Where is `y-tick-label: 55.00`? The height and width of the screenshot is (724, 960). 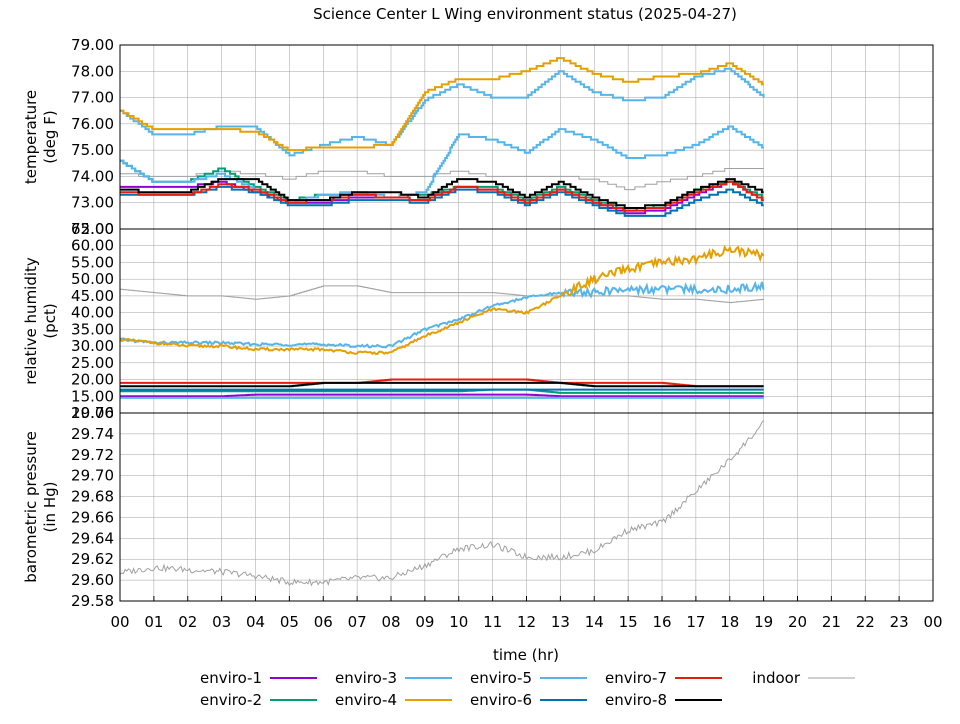 y-tick-label: 55.00 is located at coordinates (92, 262).